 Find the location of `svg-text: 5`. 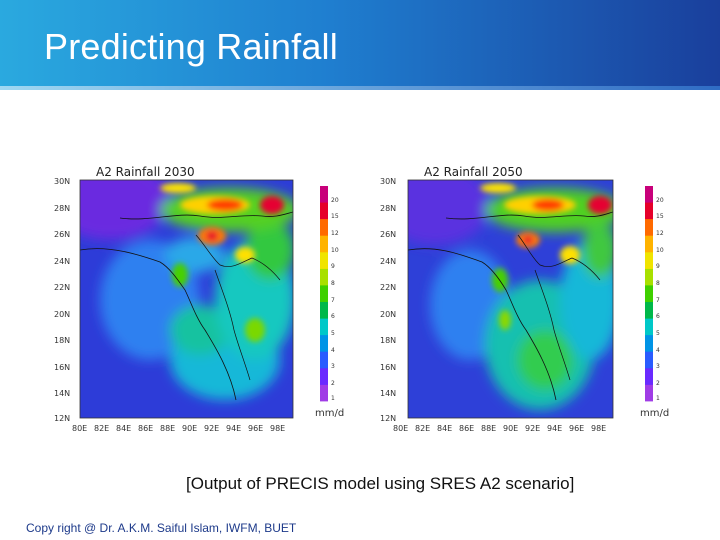

svg-text: 5 is located at coordinates (658, 333).